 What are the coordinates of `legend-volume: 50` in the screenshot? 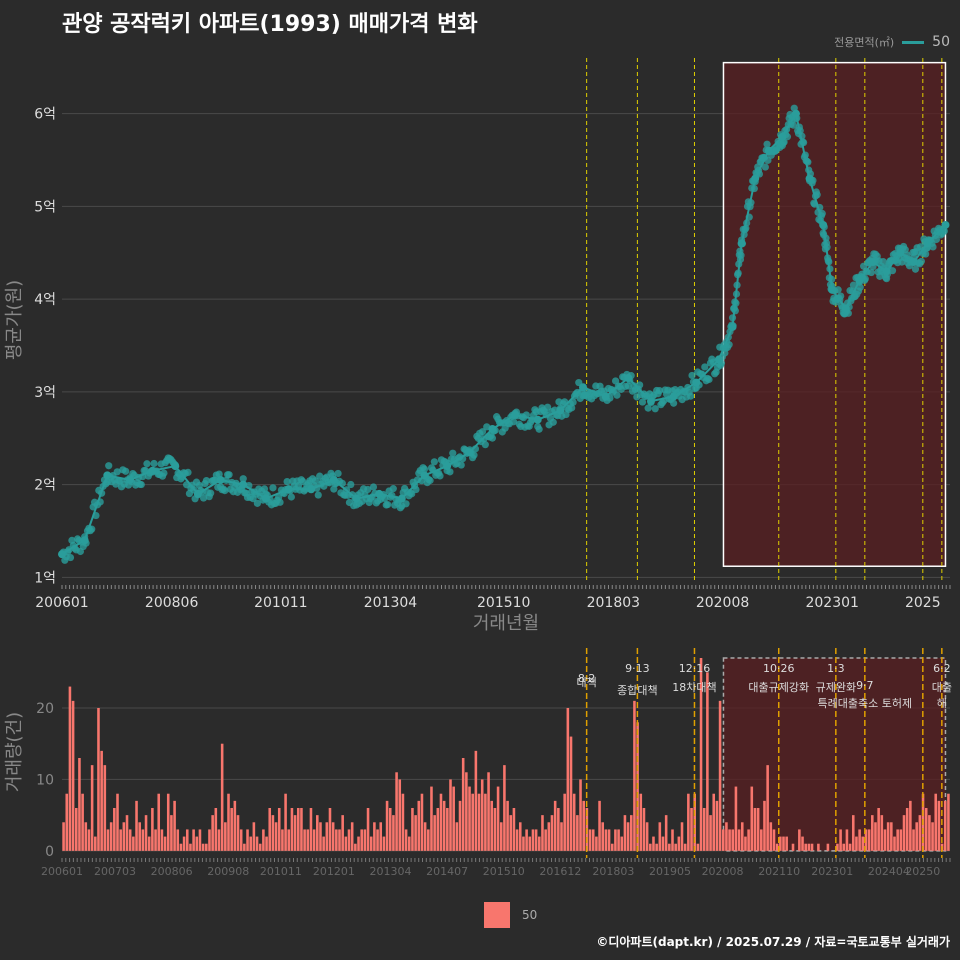 It's located at (510, 915).